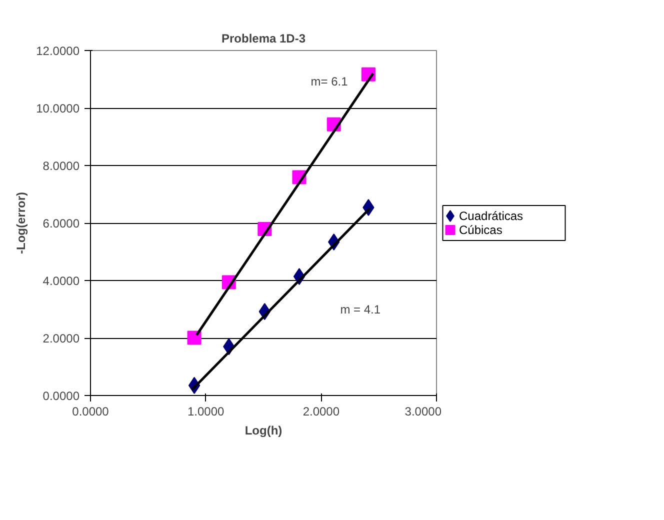 The width and height of the screenshot is (664, 520). I want to click on chart-title: Problema 1D-3, so click(263, 39).